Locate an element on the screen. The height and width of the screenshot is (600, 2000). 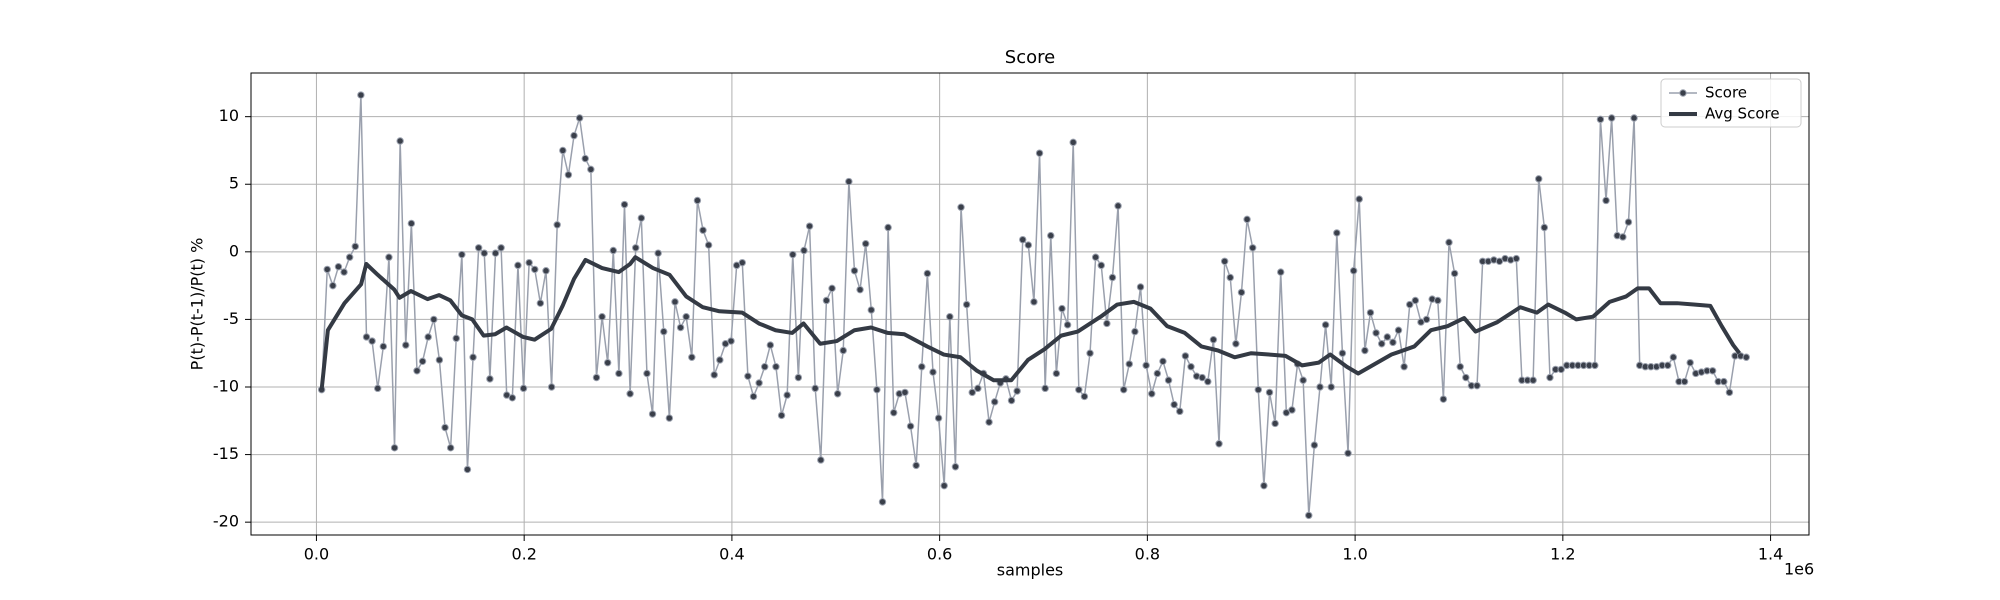
y-tick-label: 5 is located at coordinates (234, 183).